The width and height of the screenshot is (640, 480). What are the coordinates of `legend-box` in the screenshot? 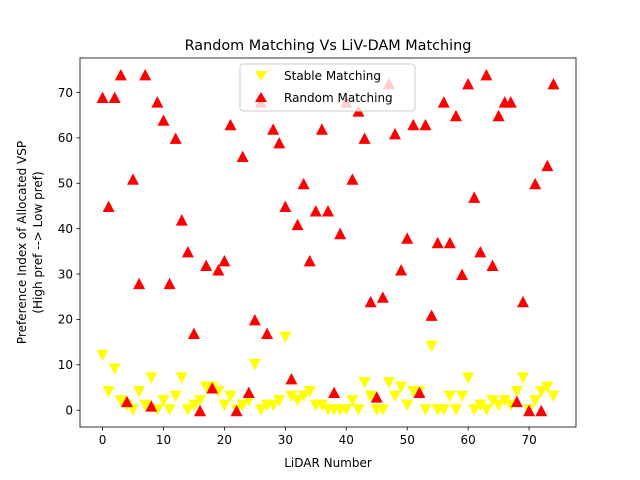 It's located at (327, 87).